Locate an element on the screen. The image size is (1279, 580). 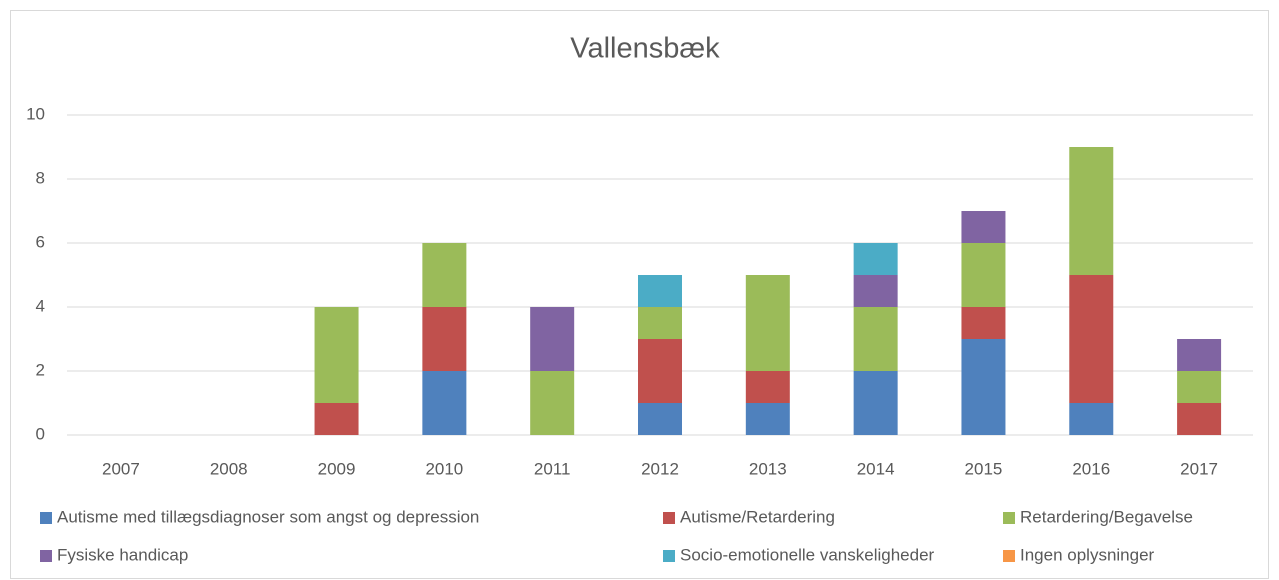
y-tick-label: 4 is located at coordinates (40, 305).